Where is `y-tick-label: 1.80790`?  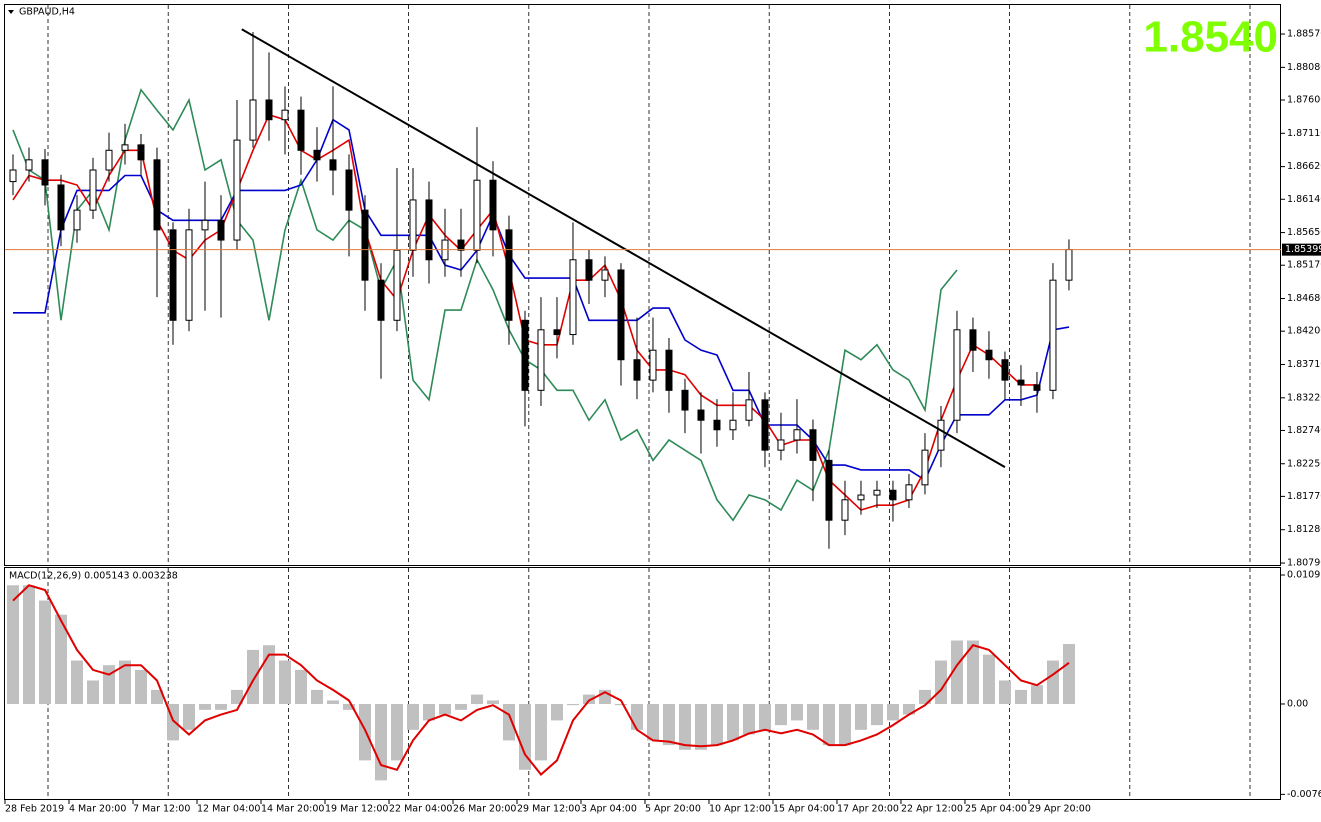
y-tick-label: 1.80790 is located at coordinates (1304, 563).